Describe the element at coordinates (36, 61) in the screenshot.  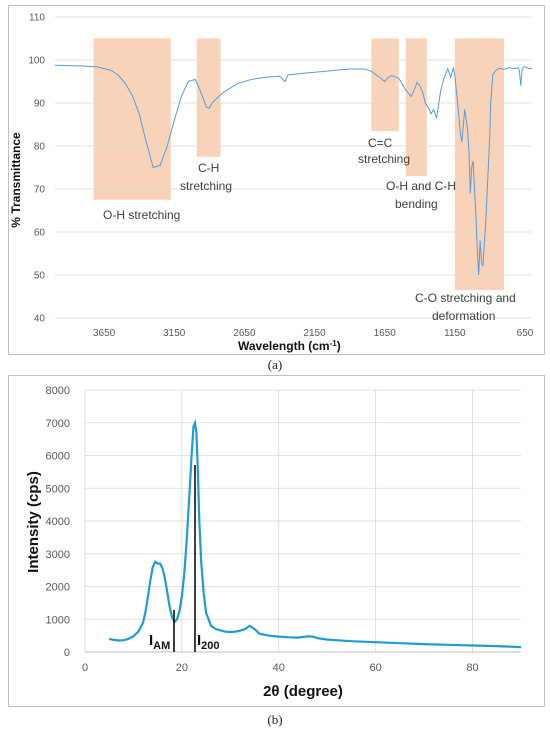
I see `ftir-y-tick-label: 100` at that location.